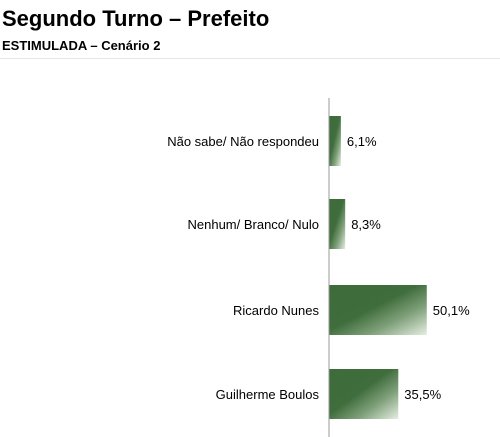 Image resolution: width=500 pixels, height=437 pixels. What do you see at coordinates (276, 310) in the screenshot?
I see `category-label-2: Ricardo Nunes` at bounding box center [276, 310].